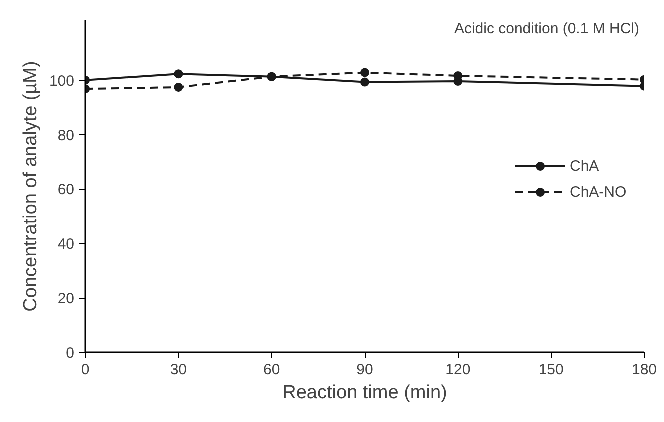 The image size is (664, 422). I want to click on x-tick-label: 60, so click(271, 370).